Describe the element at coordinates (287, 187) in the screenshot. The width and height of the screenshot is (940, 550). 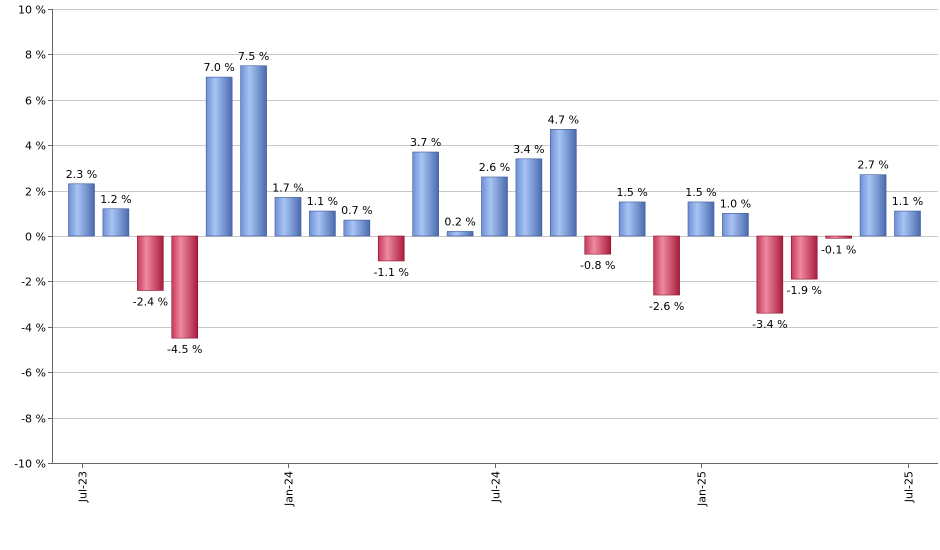
I see `data-label: 1.7 %` at that location.